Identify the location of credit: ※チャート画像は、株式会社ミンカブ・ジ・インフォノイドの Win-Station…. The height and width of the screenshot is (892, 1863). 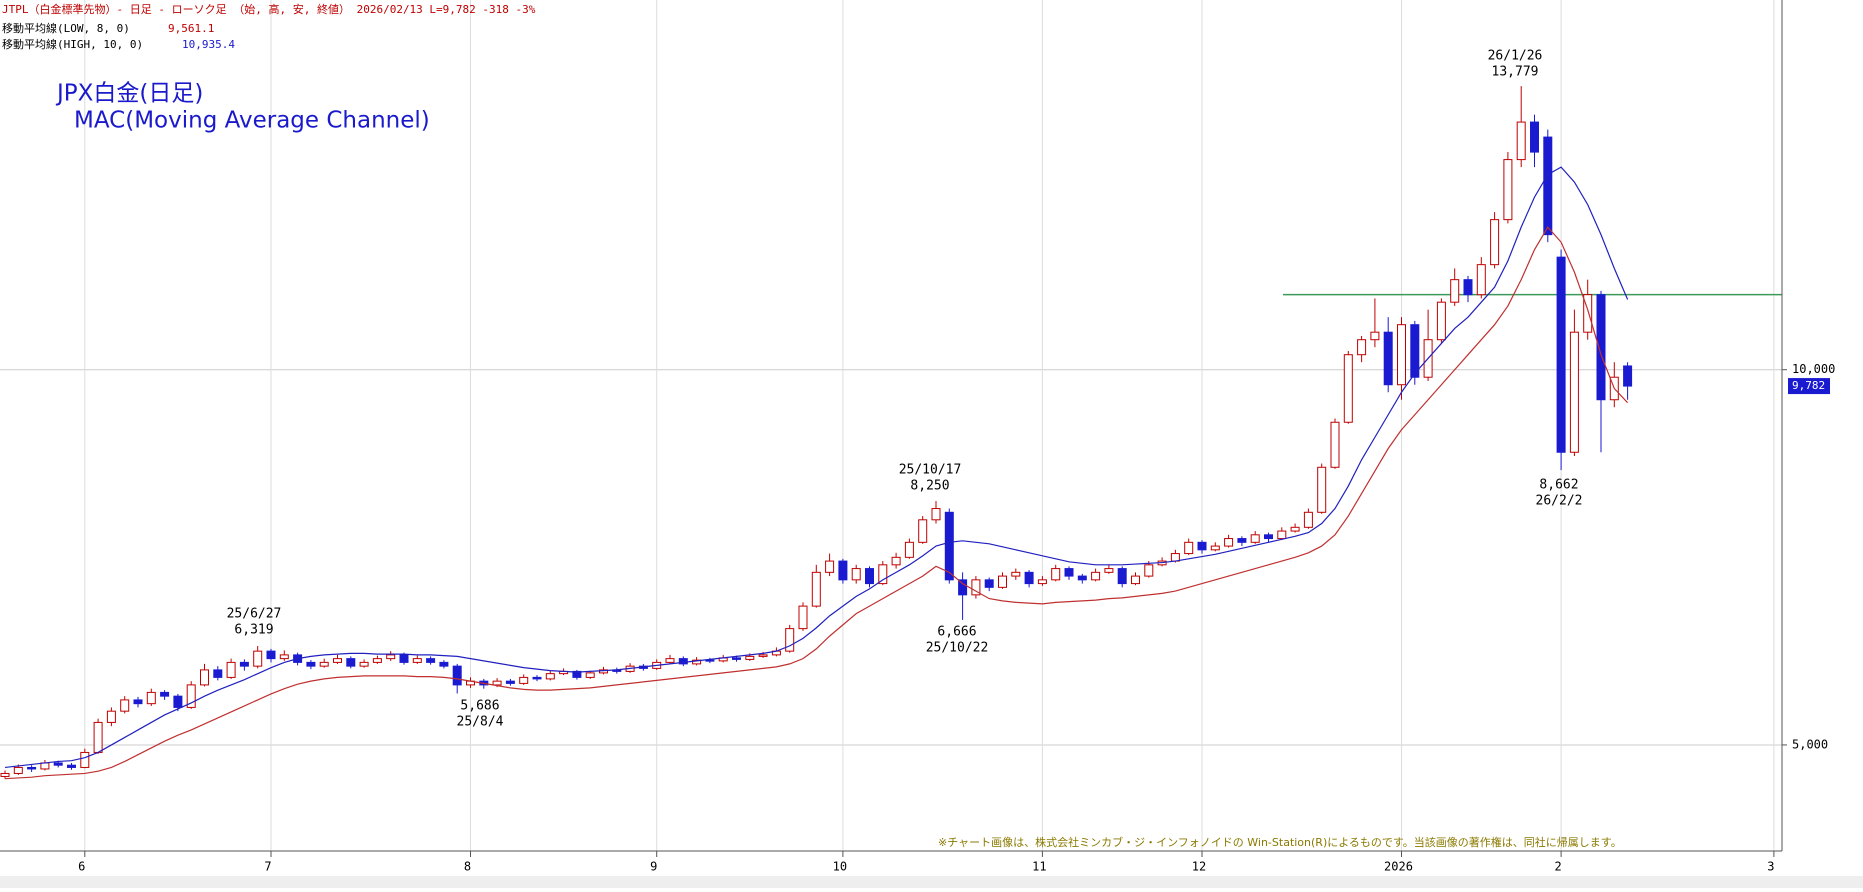
(1280, 842).